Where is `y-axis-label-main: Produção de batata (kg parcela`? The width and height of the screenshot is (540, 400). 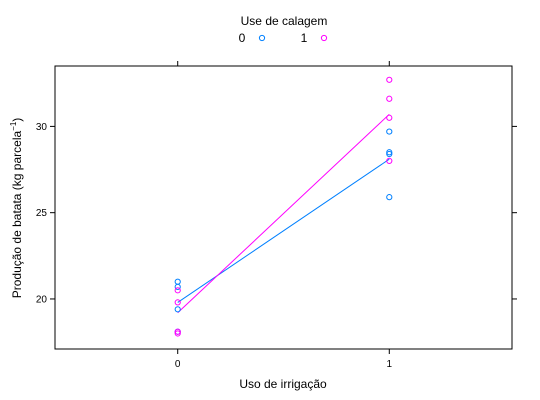
y-axis-label-main: Produção de batata (kg parcela is located at coordinates (17, 215).